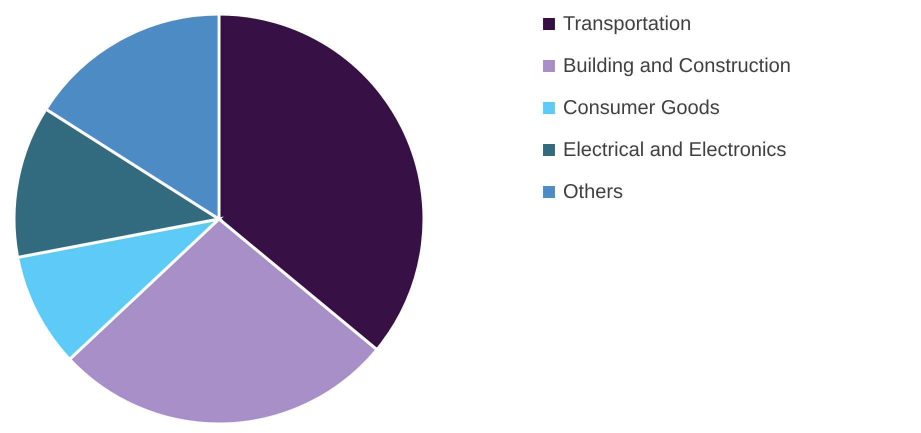  Describe the element at coordinates (641, 108) in the screenshot. I see `legend-label: Consumer Goods` at that location.